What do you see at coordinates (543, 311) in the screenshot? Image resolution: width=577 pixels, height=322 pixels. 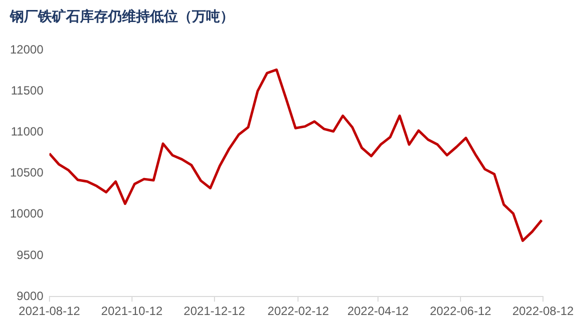 I see `x-tick-label: 2022-08-12` at bounding box center [543, 311].